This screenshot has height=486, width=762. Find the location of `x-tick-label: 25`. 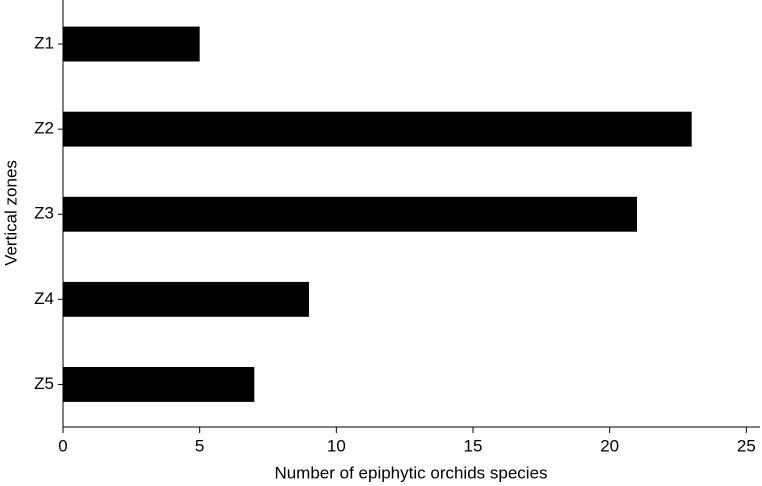

x-tick-label: 25 is located at coordinates (746, 445).